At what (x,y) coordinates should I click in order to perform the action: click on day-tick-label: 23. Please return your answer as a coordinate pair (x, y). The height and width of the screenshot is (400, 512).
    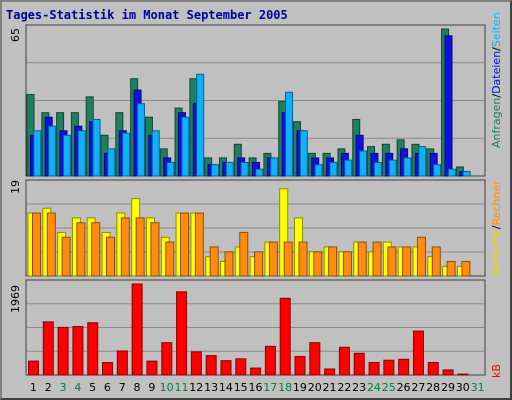
    Looking at the image, I should click on (359, 387).